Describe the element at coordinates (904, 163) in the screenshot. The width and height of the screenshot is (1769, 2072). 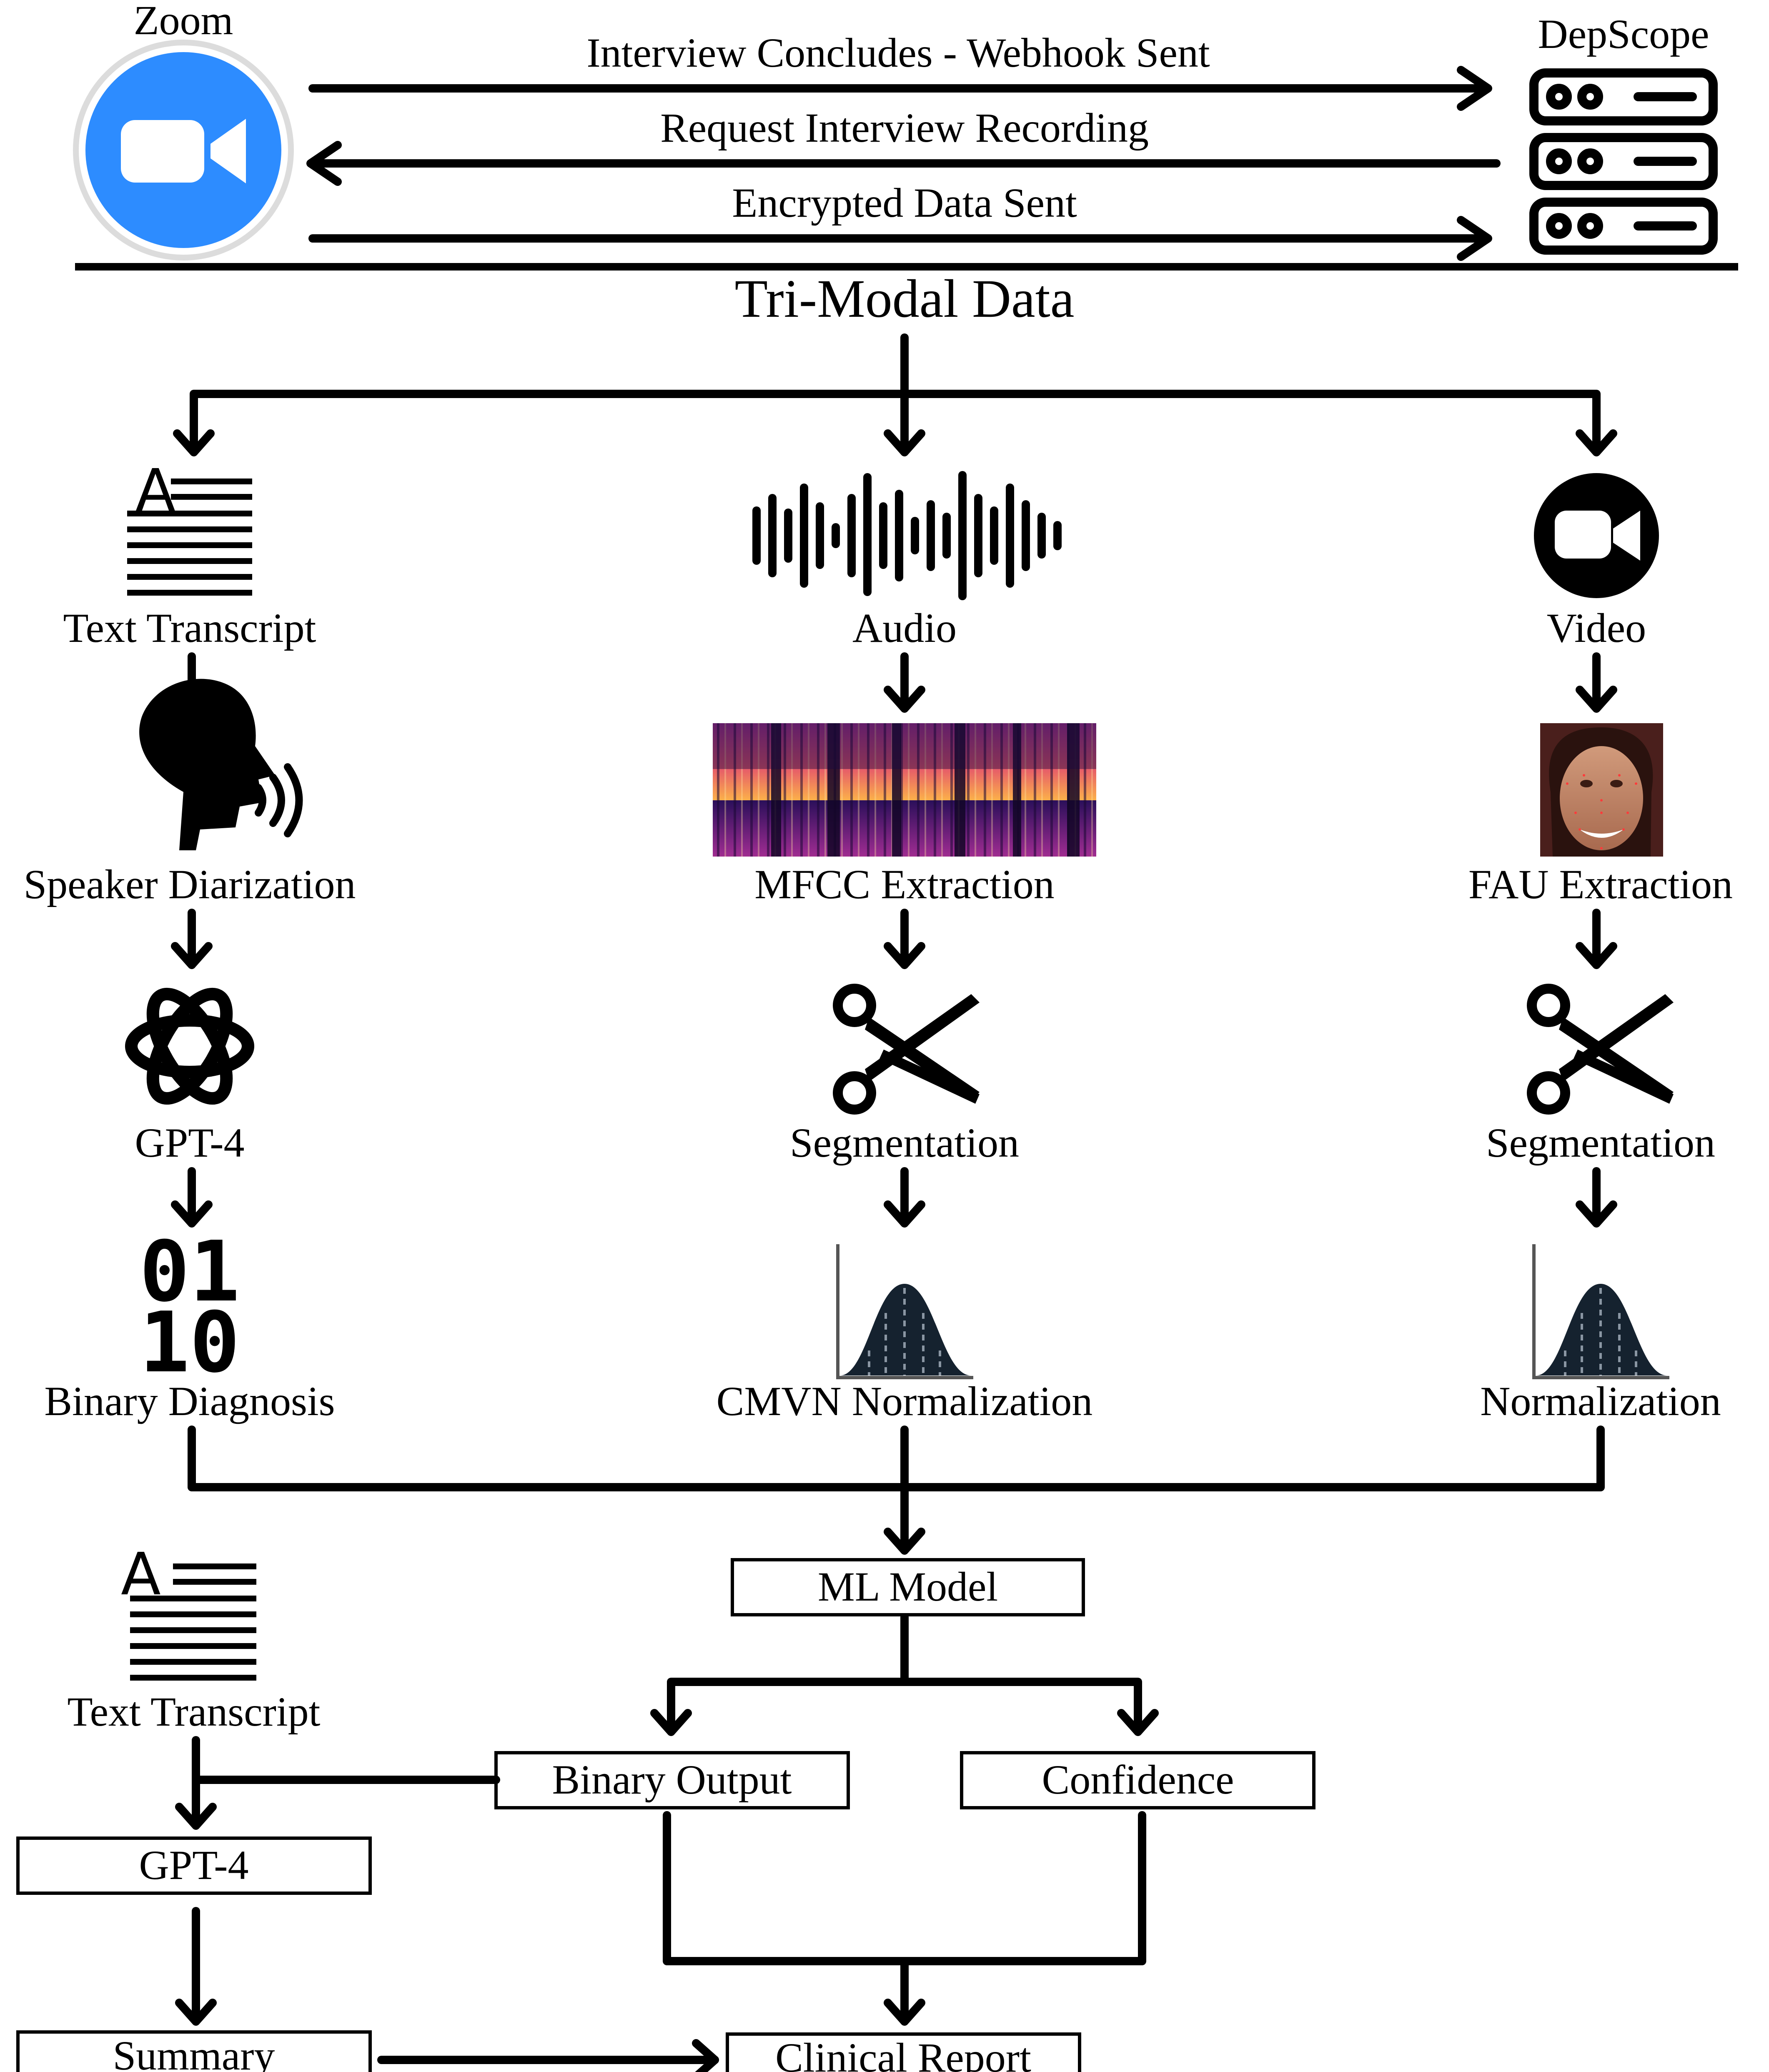
I see `request-arrow` at that location.